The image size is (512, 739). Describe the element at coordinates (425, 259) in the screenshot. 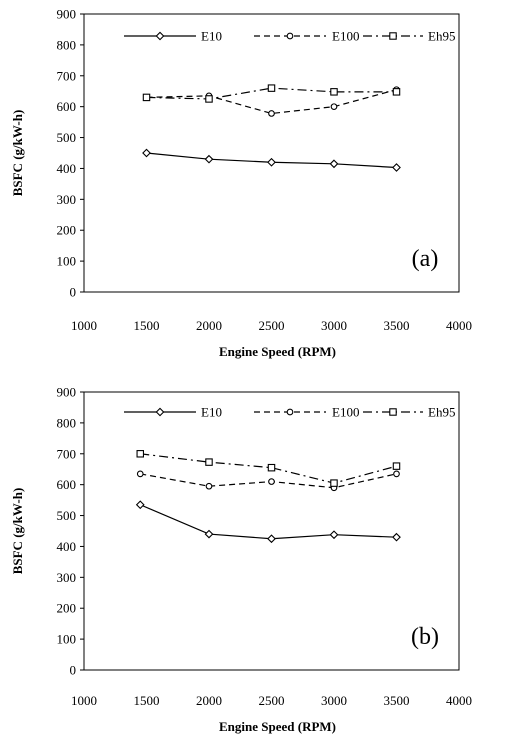

I see `panel-label: (a)` at that location.